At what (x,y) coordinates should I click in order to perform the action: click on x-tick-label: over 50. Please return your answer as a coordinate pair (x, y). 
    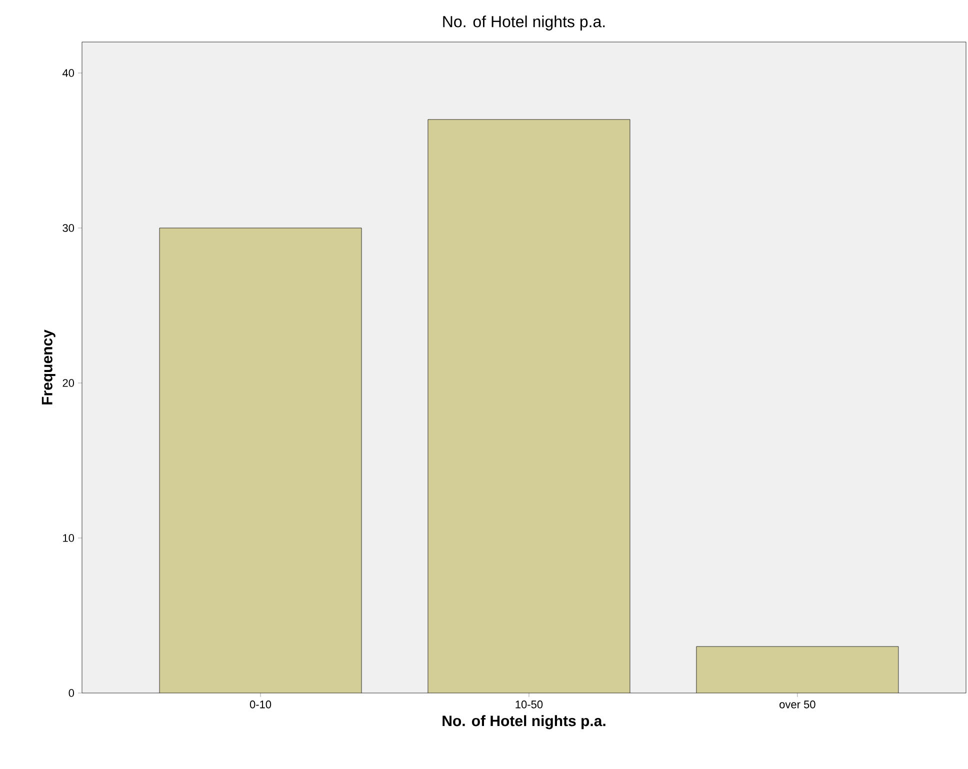
    Looking at the image, I should click on (798, 704).